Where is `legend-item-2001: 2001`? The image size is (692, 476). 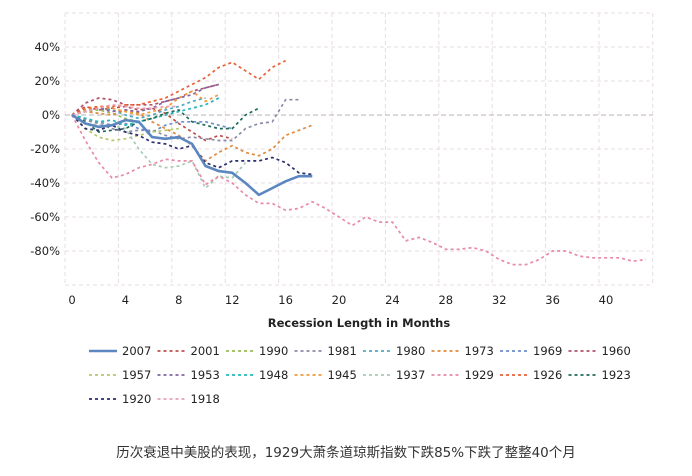 legend-item-2001: 2001 is located at coordinates (188, 351).